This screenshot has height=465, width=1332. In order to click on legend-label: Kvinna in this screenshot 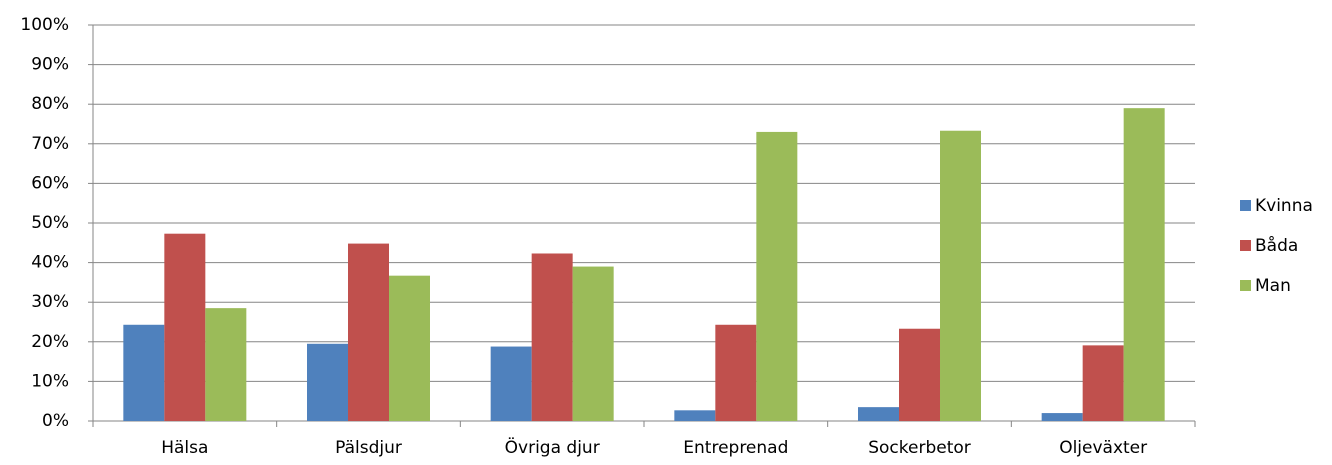, I will do `click(1284, 206)`.